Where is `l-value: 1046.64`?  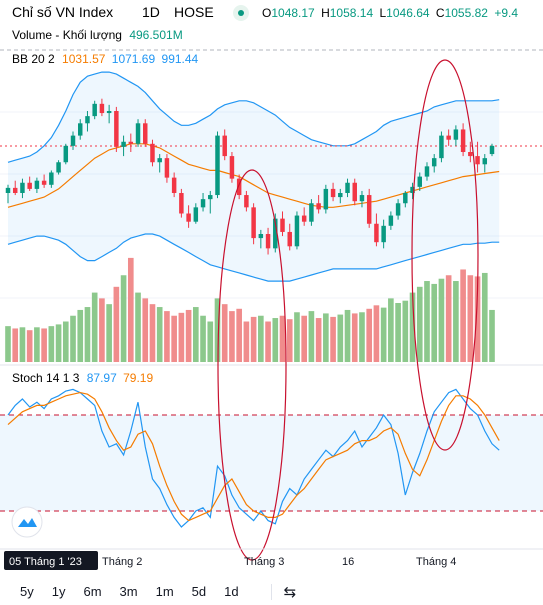
l-value: 1046.64 is located at coordinates (408, 13).